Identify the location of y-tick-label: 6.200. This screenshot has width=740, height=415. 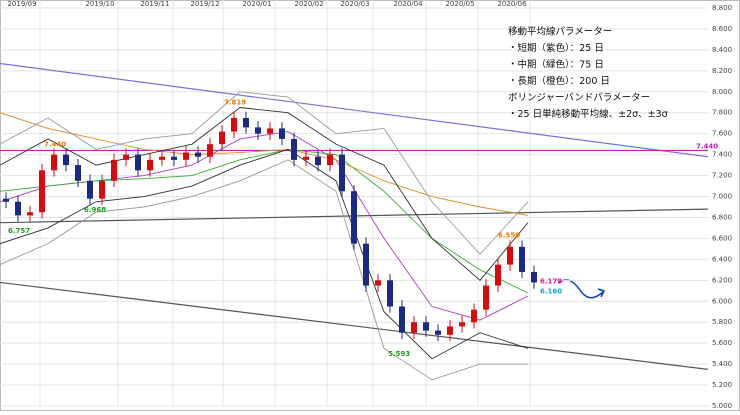
(722, 280).